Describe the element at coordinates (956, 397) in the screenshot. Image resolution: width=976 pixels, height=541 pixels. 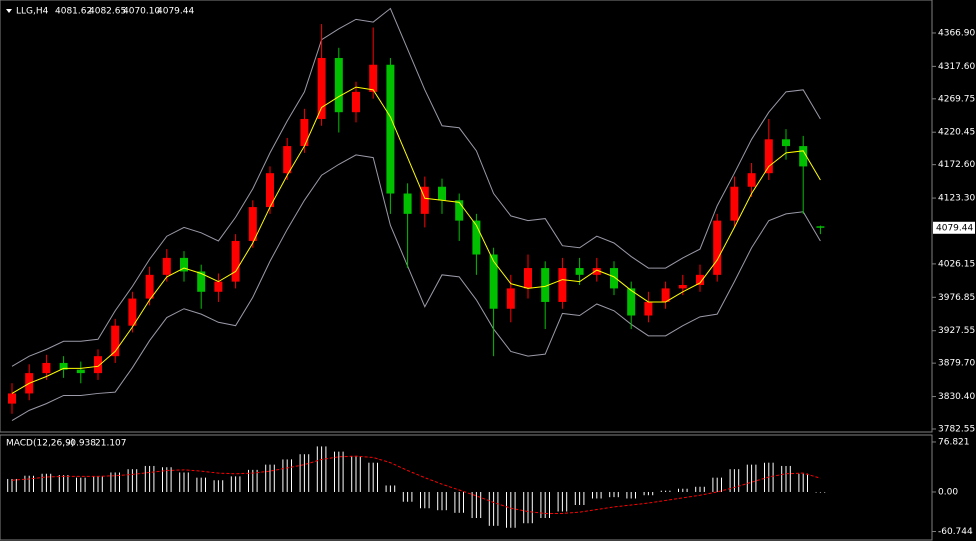
I see `y-tick-label: 3830.40` at that location.